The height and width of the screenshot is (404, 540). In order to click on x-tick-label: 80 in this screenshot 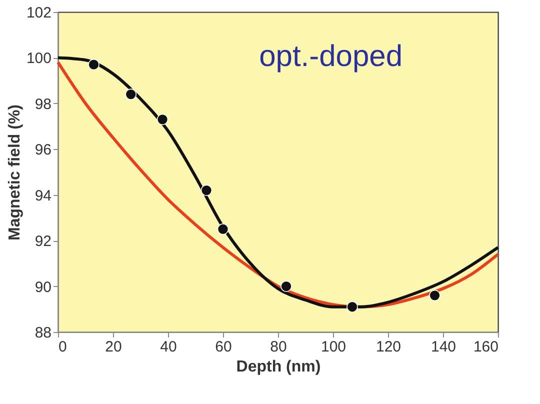, I will do `click(278, 347)`.